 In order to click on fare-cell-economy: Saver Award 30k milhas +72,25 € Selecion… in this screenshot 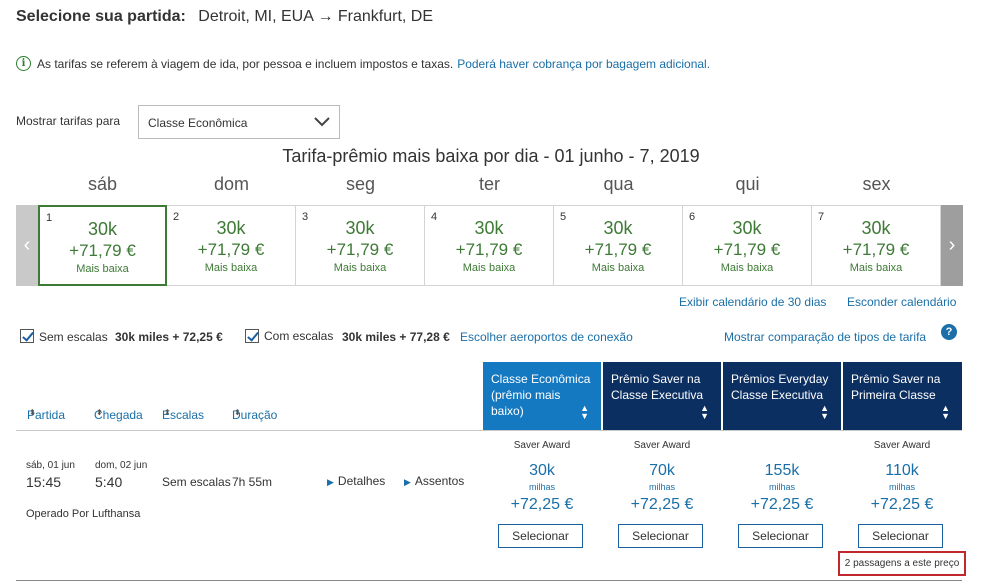, I will do `click(542, 495)`.